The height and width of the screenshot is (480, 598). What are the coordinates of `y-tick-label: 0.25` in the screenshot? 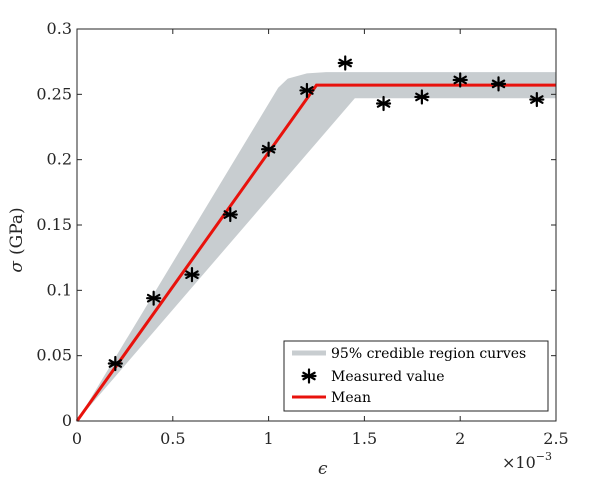 It's located at (54, 93).